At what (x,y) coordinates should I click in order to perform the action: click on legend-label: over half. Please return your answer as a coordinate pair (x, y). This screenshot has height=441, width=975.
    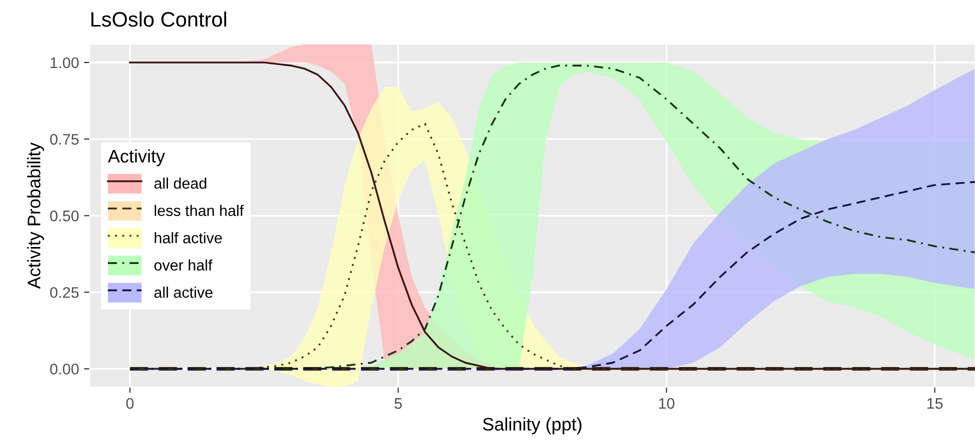
    Looking at the image, I should click on (183, 265).